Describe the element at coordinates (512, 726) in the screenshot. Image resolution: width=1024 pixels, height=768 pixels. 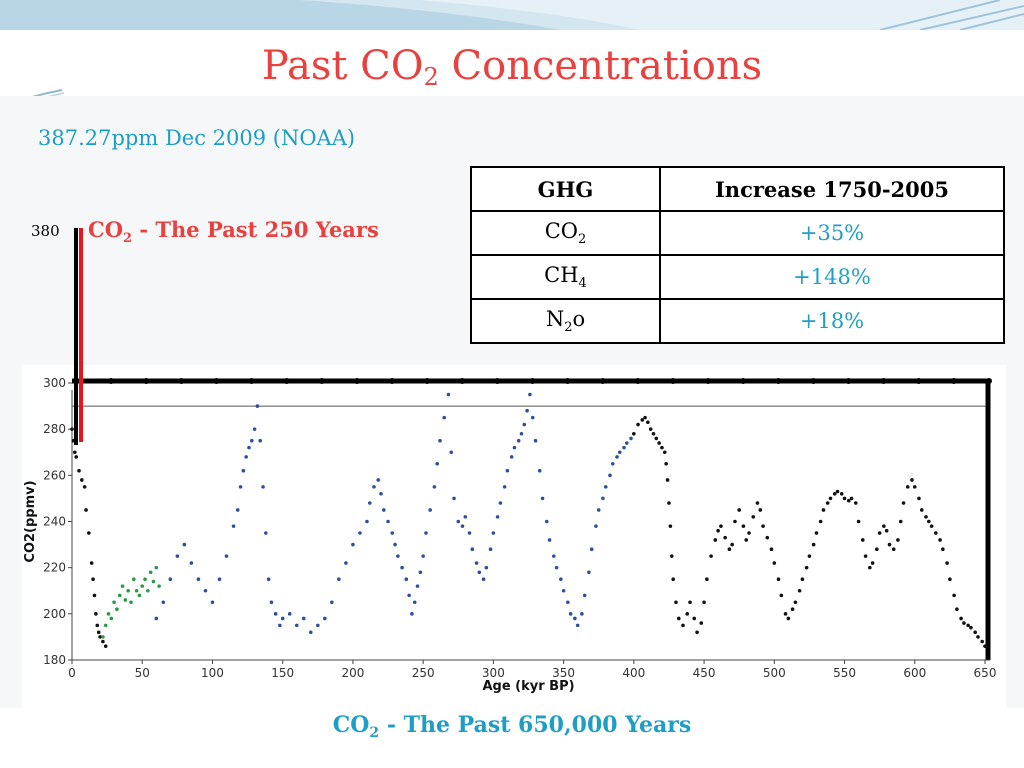
I see `chart-caption: CO2 - The Past 650,000 Years` at that location.